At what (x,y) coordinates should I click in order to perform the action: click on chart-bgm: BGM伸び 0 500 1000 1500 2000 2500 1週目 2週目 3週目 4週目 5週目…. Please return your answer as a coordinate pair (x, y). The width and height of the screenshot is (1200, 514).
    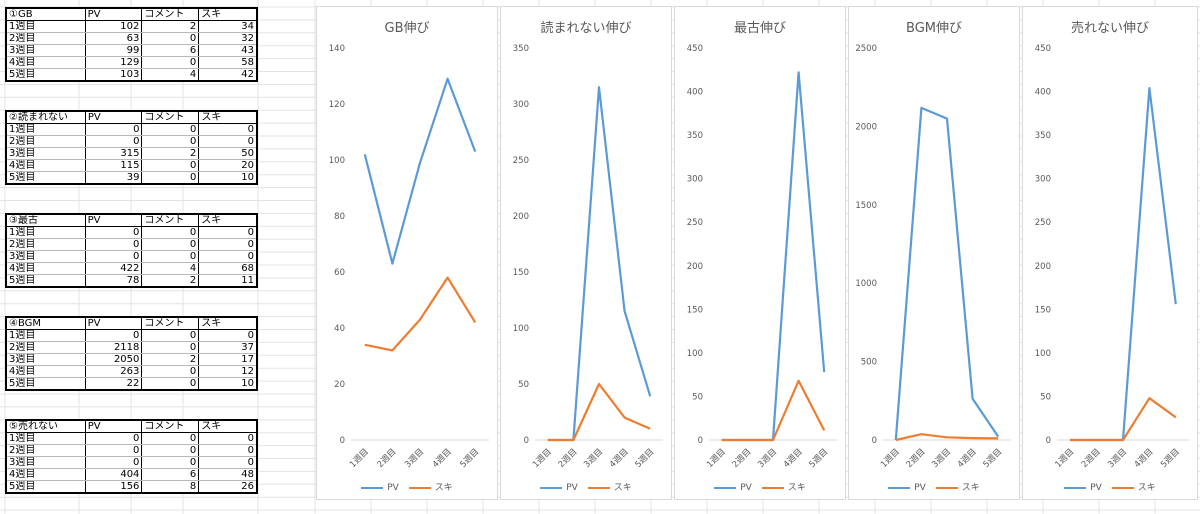
    Looking at the image, I should click on (934, 253).